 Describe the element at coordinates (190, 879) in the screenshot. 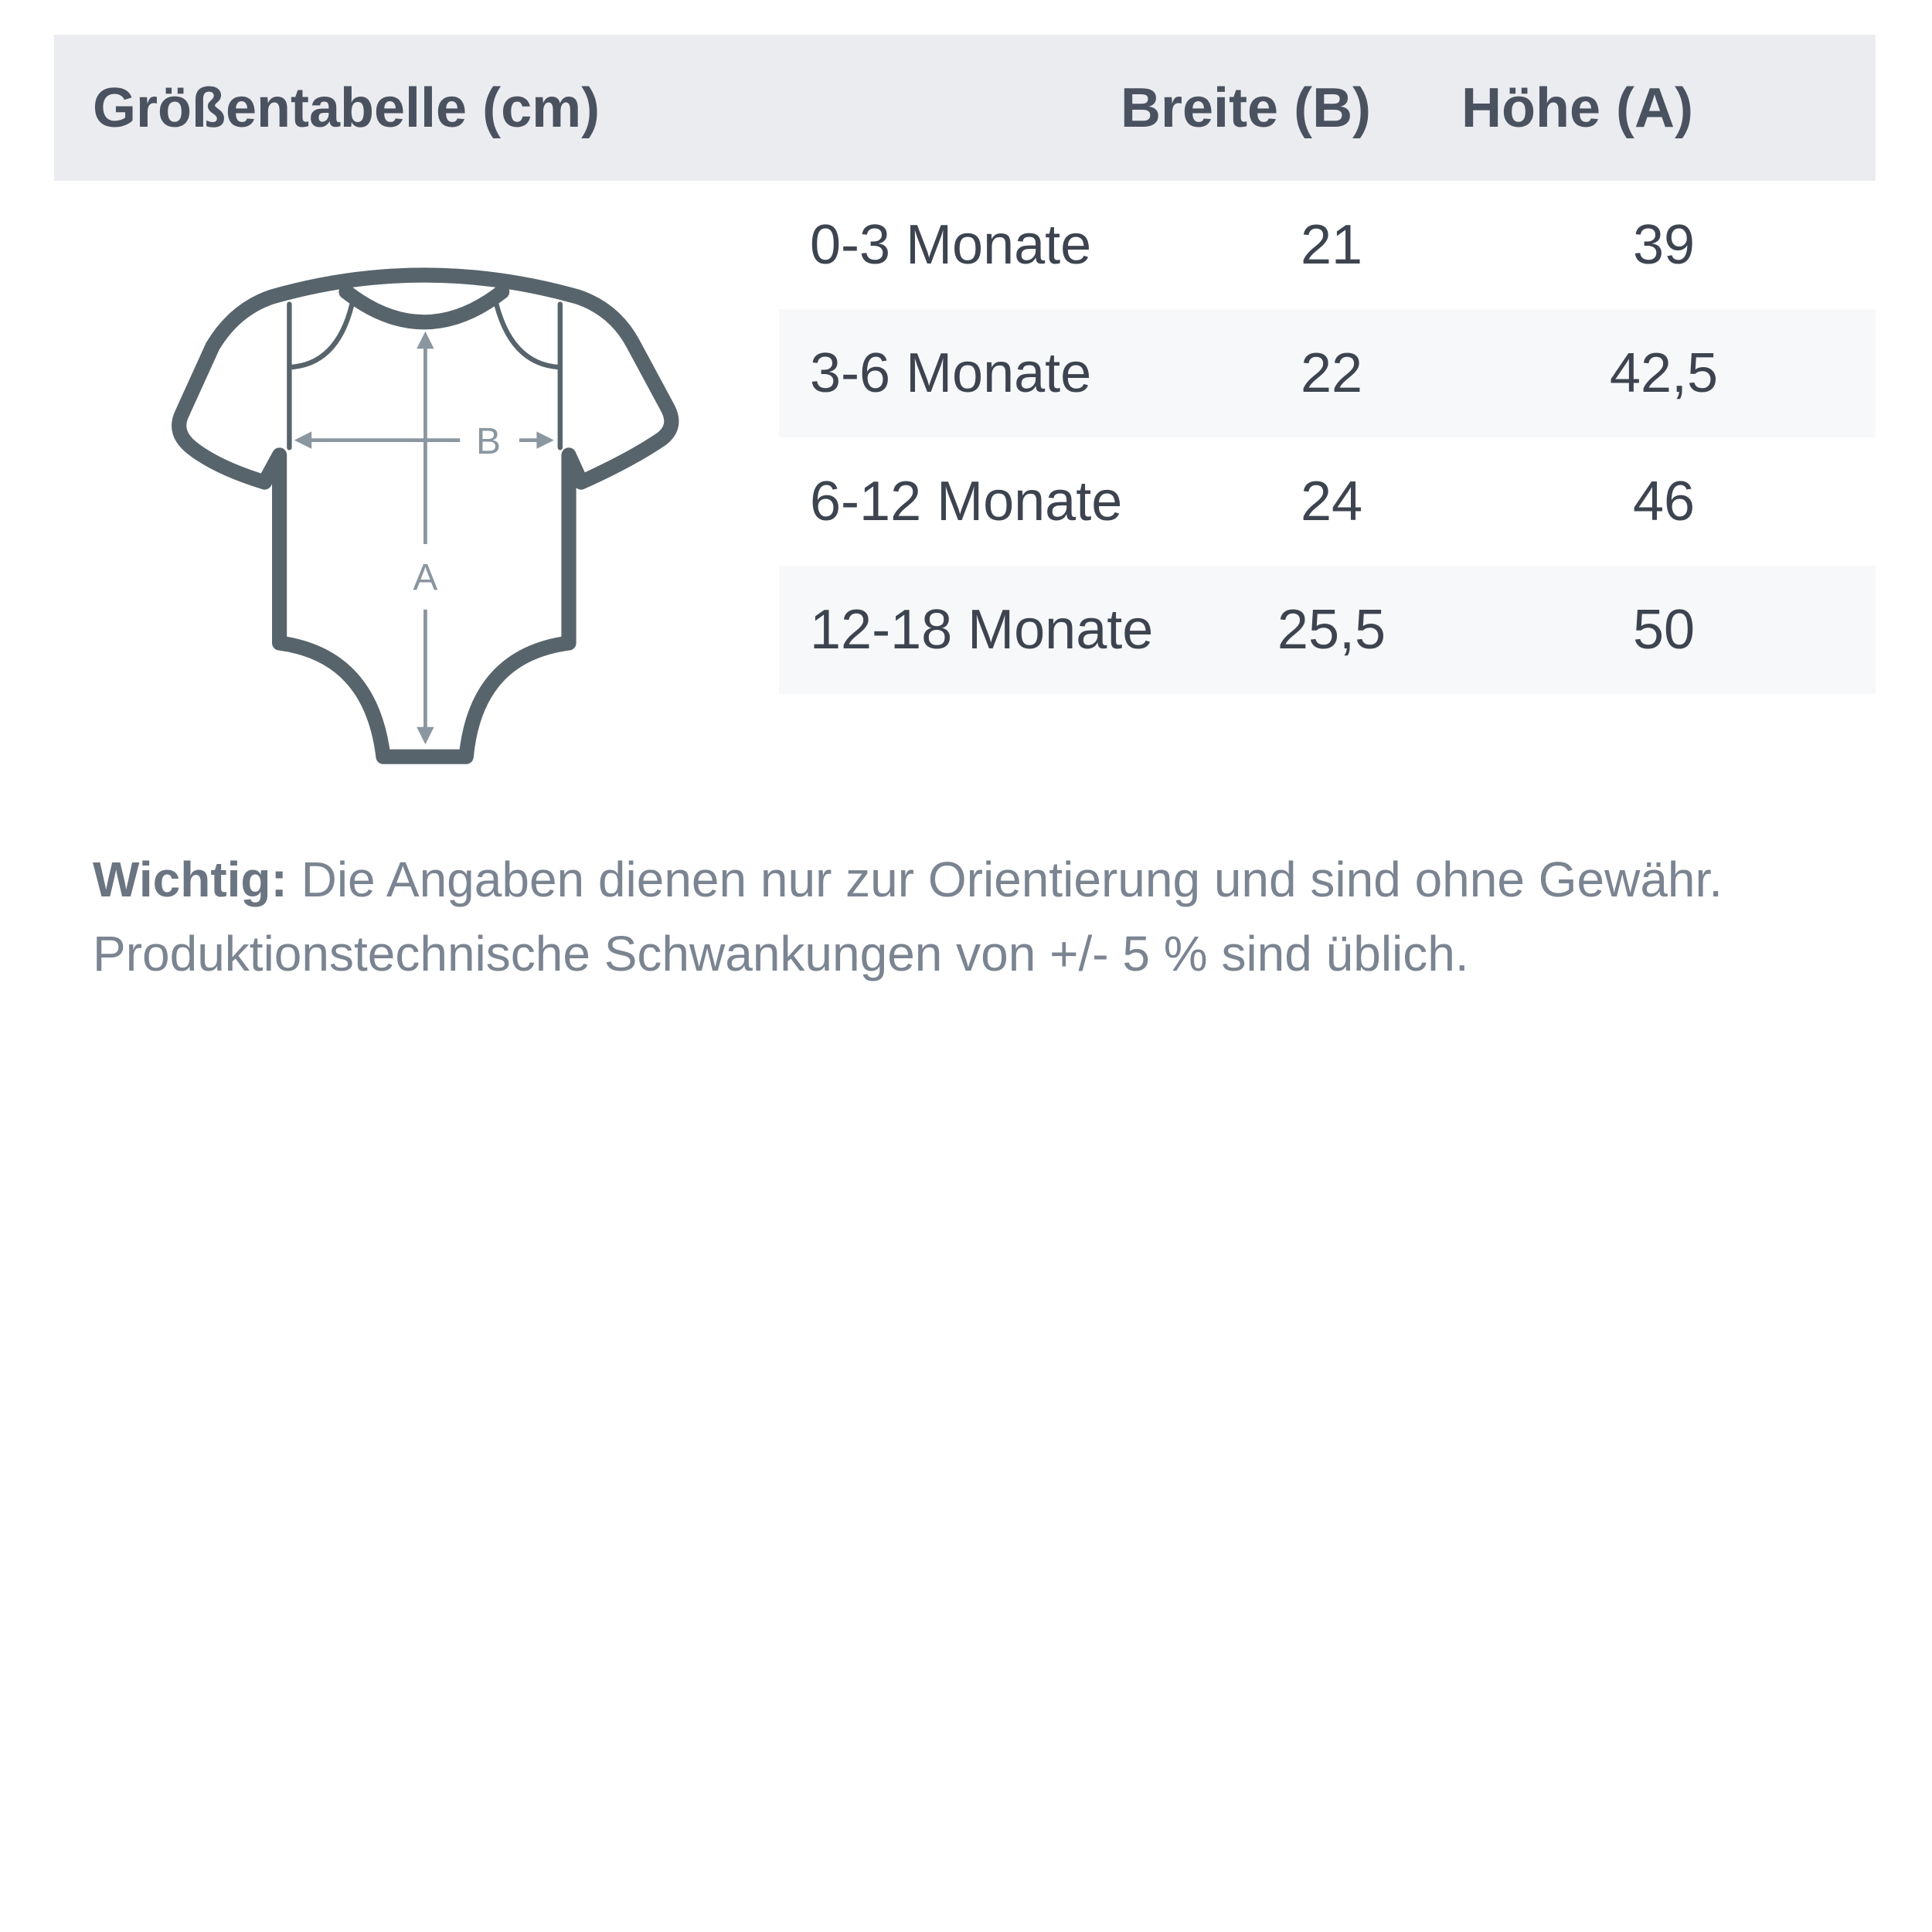

I see `note-bold: Wichtig:` at that location.